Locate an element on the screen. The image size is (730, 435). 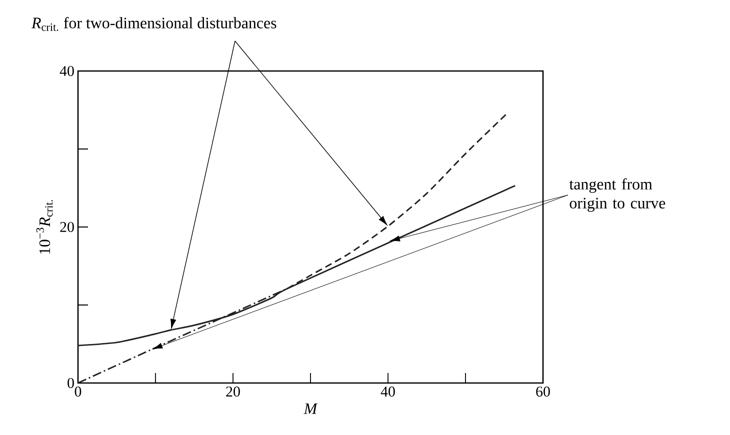
x-axis-title: M is located at coordinates (311, 408).